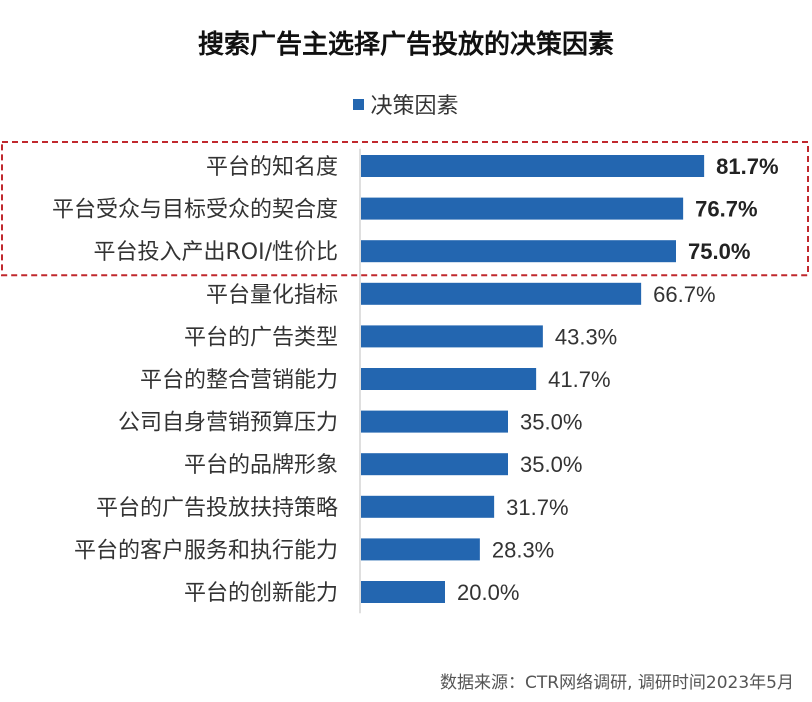  What do you see at coordinates (215, 252) in the screenshot?
I see `category-label: 平台投入产出ROI/性价比` at bounding box center [215, 252].